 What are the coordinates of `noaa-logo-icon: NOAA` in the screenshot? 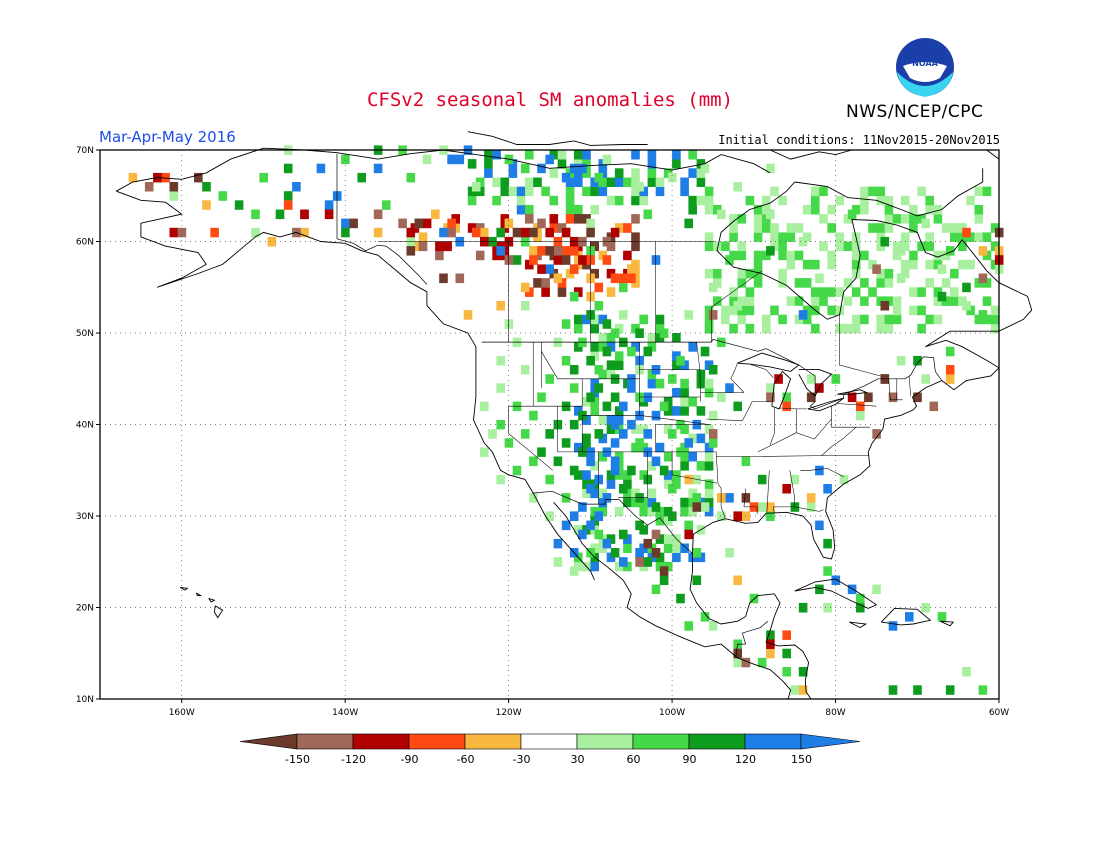 It's located at (925, 67).